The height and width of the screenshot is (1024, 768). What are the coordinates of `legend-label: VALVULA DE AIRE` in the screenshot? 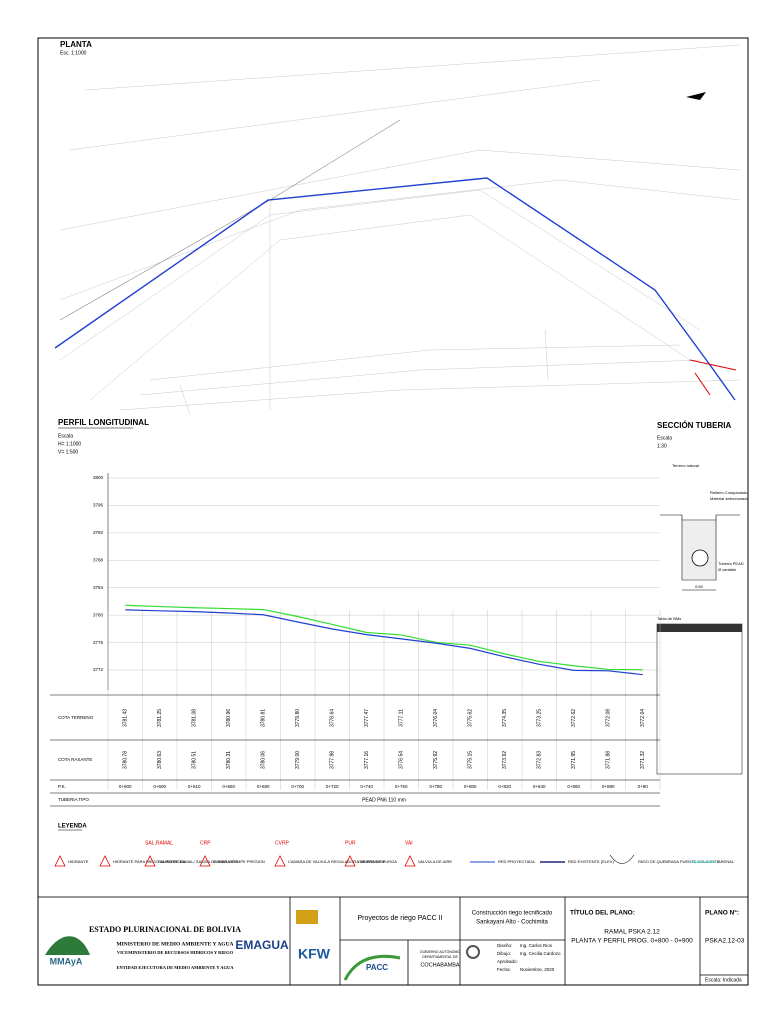 It's located at (435, 861).